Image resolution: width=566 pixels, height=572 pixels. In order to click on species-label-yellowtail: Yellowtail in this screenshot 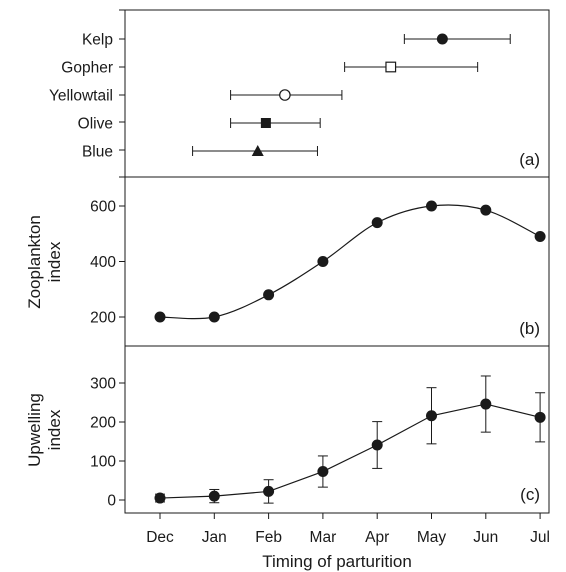, I will do `click(81, 96)`.